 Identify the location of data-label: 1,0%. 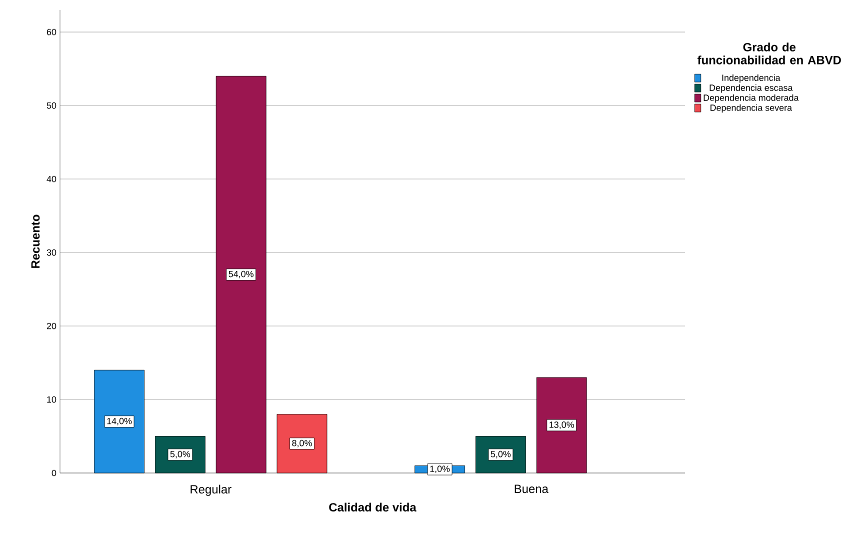
(440, 470).